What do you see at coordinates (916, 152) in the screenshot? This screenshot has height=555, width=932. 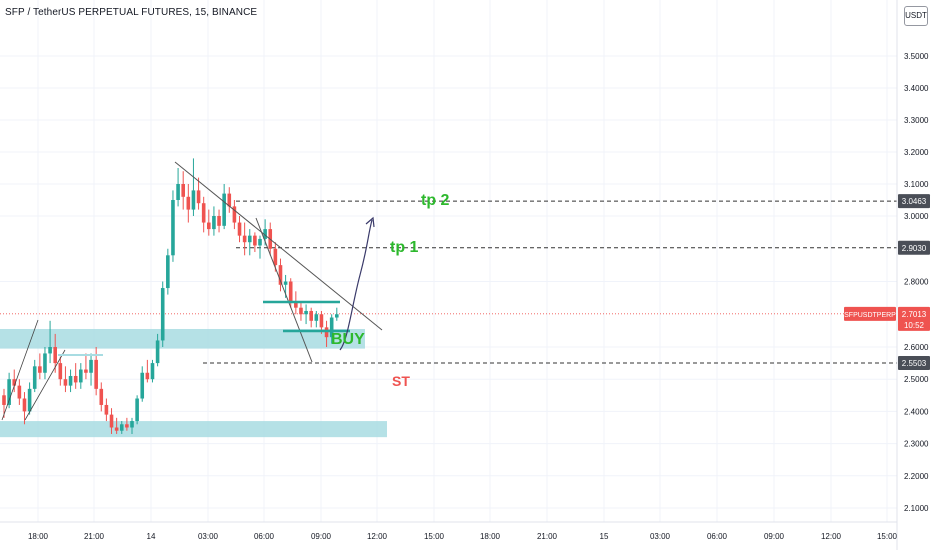 I see `y-tick-label: 3.2000` at bounding box center [916, 152].